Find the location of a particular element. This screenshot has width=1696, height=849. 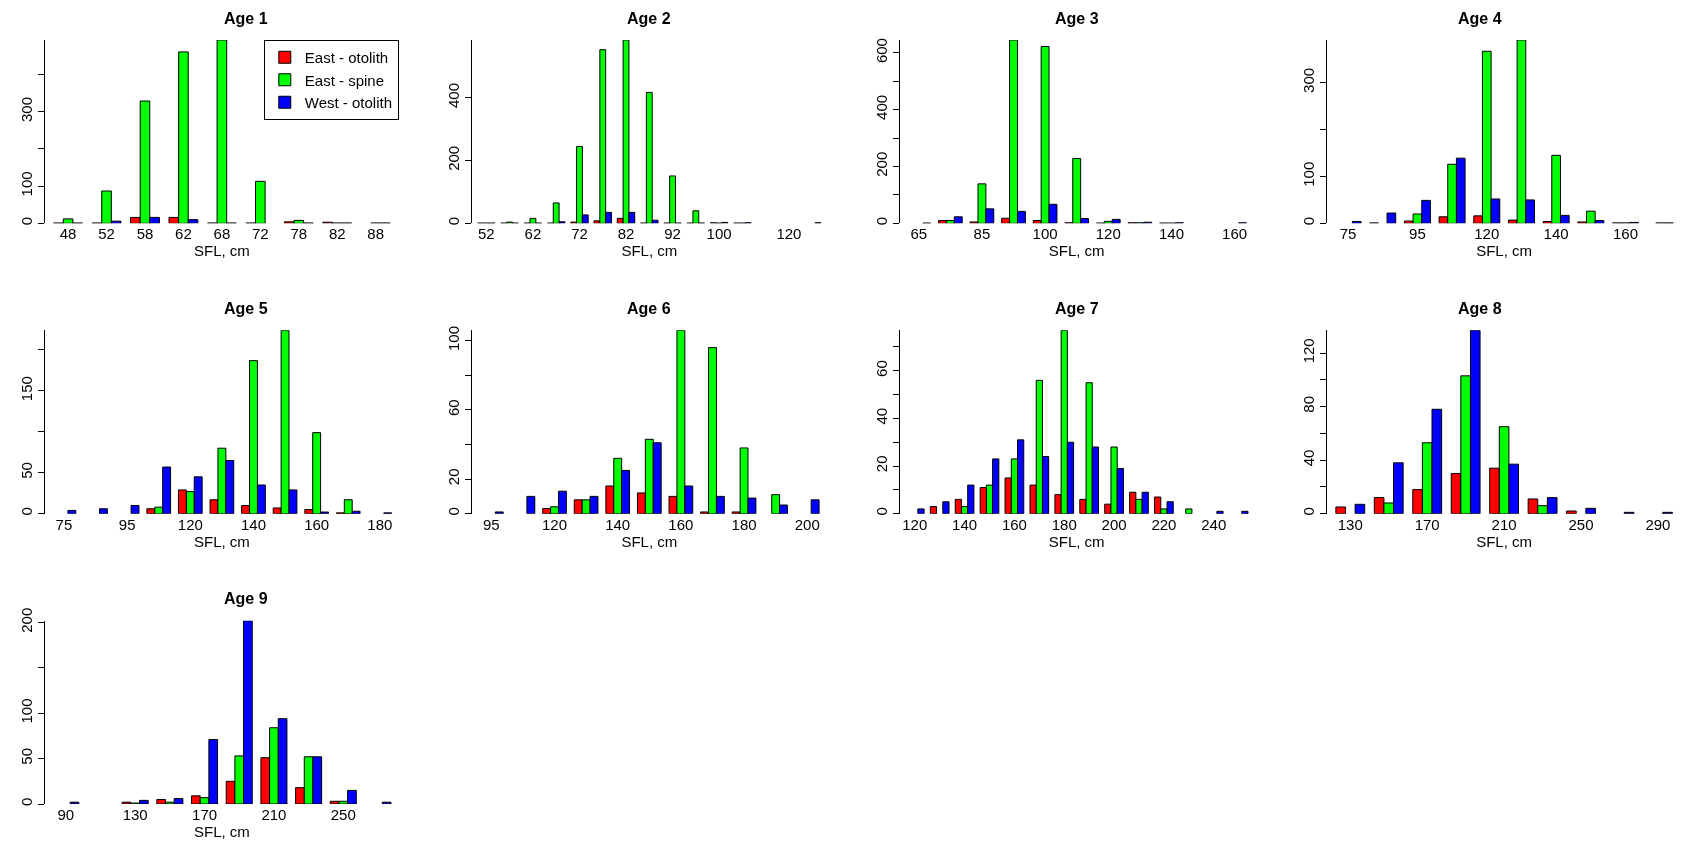

x-tick-label: 92 is located at coordinates (672, 234).